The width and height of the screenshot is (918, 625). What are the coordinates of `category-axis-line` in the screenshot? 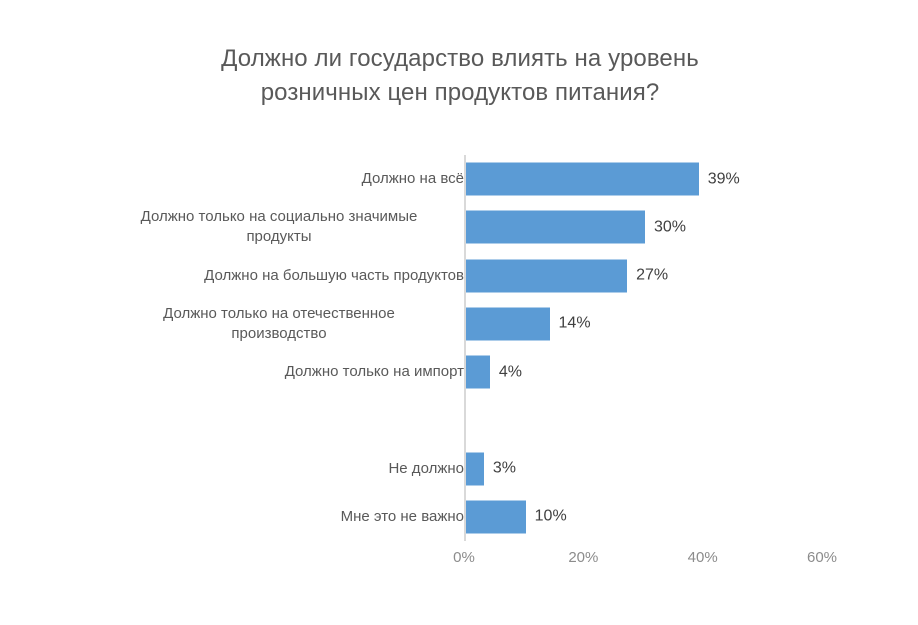 It's located at (465, 348).